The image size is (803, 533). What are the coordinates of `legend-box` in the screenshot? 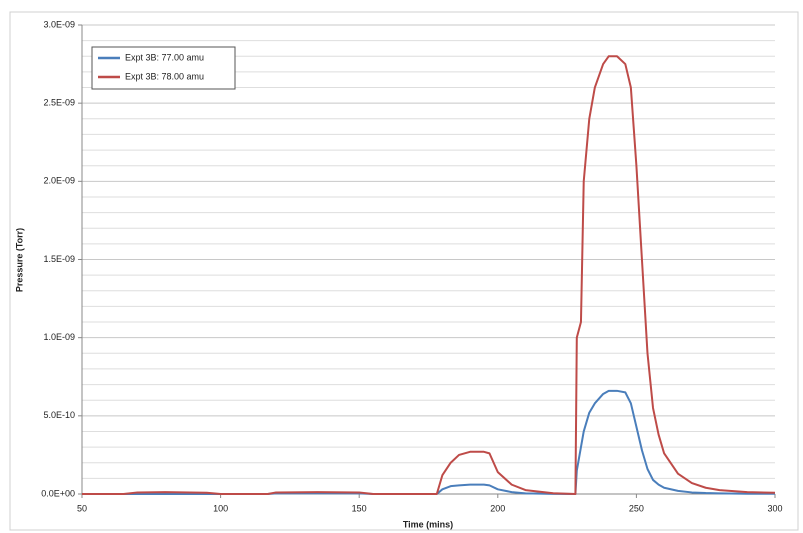 It's located at (163, 68).